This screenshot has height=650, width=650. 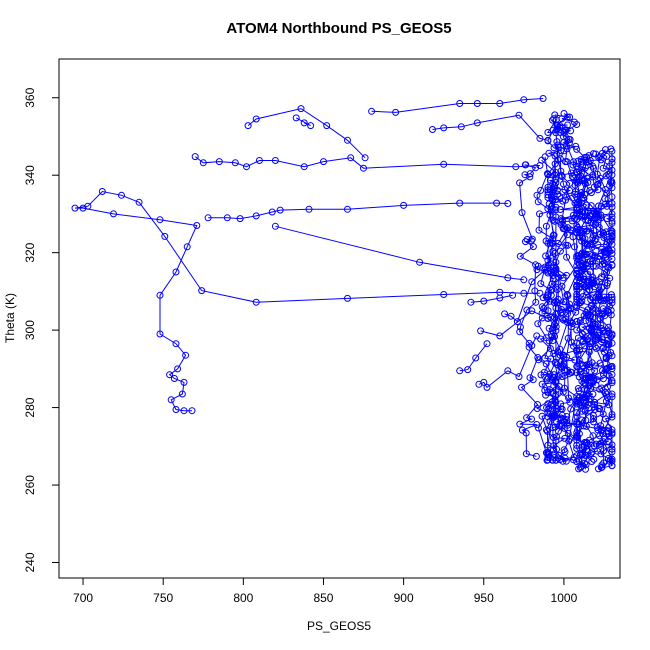 I want to click on dense-cluster-track, so click(x=585, y=314).